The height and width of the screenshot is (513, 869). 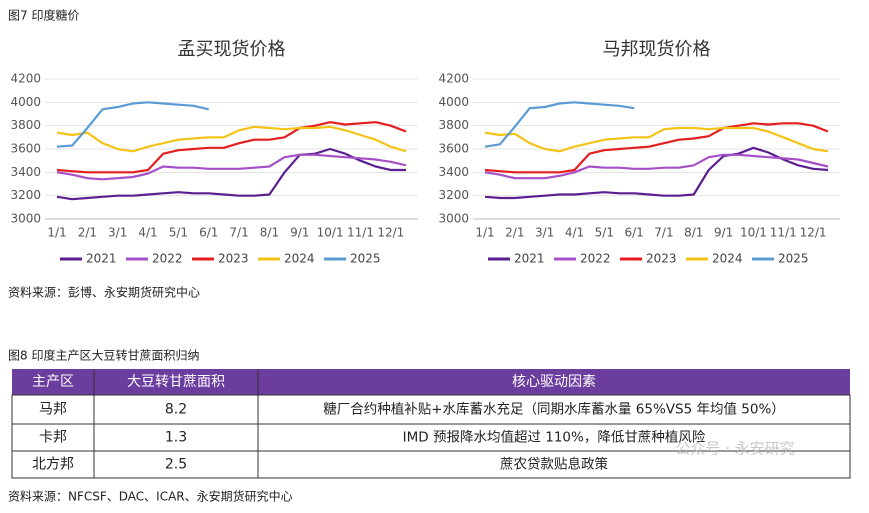 What do you see at coordinates (232, 49) in the screenshot?
I see `chart-title: 孟买现货价格` at bounding box center [232, 49].